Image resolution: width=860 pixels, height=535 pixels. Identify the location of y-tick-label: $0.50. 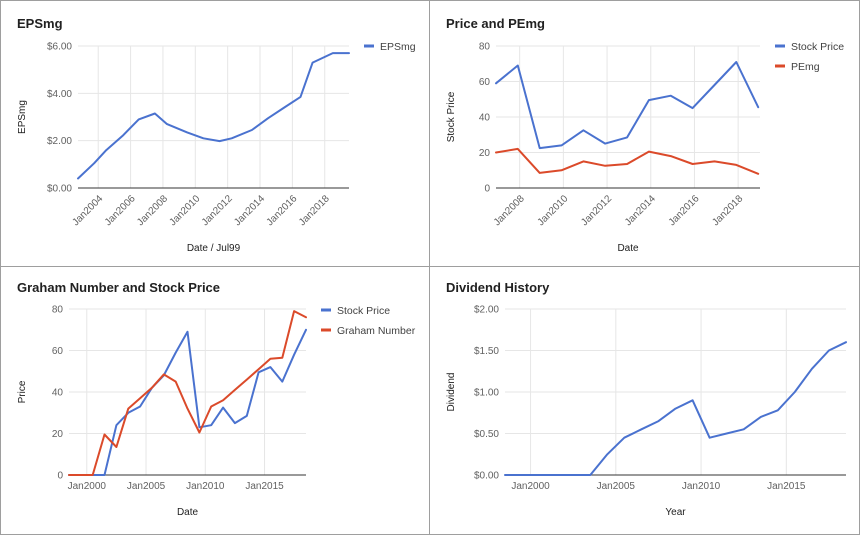
(486, 434).